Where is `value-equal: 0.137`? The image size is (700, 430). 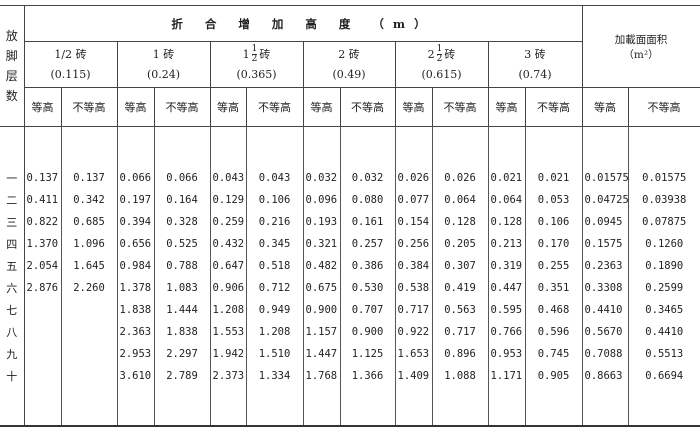 value-equal: 0.137 is located at coordinates (42, 178).